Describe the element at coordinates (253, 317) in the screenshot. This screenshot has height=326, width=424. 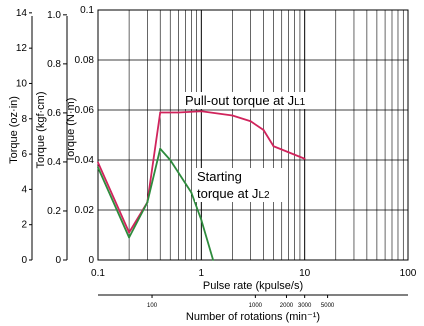
I see `x-axis-title-rpm: Number of rotations (min⁻¹)` at that location.